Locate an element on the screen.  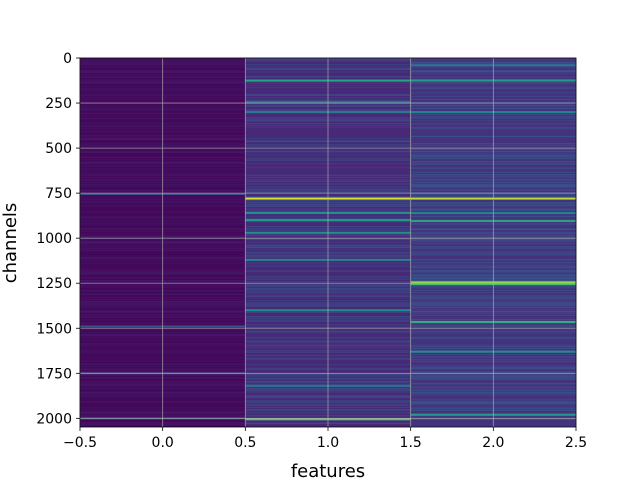
x-tick-label: 0.0 is located at coordinates (163, 443).